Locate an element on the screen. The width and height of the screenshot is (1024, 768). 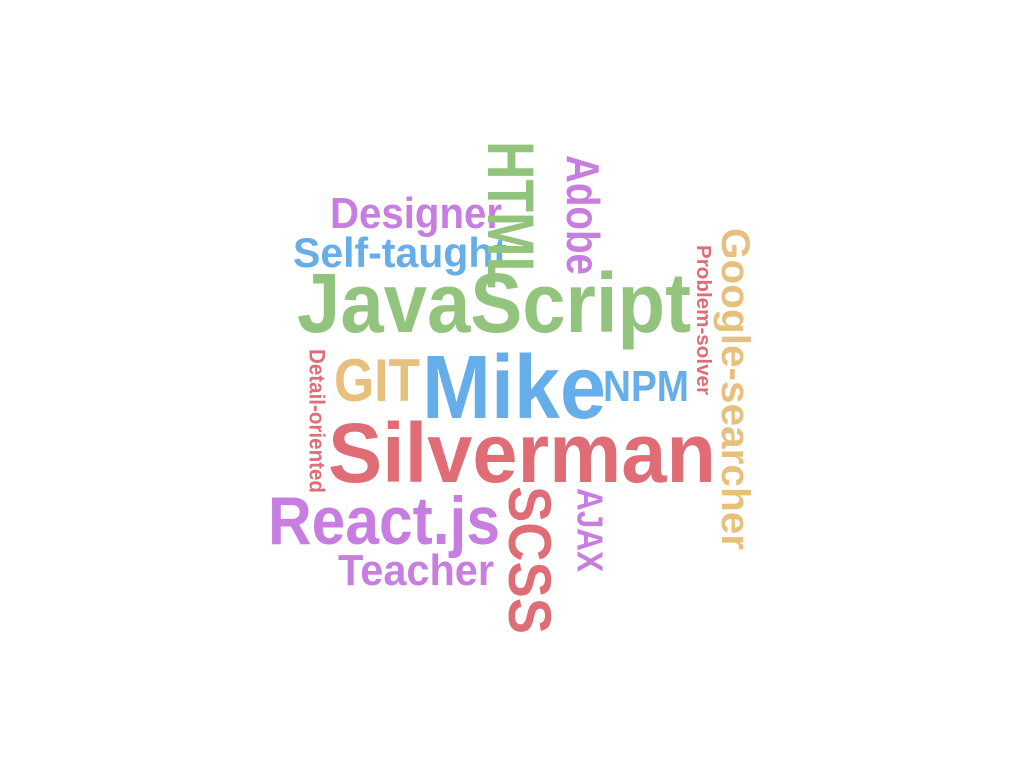
word-scss: SCSS is located at coordinates (529, 560).